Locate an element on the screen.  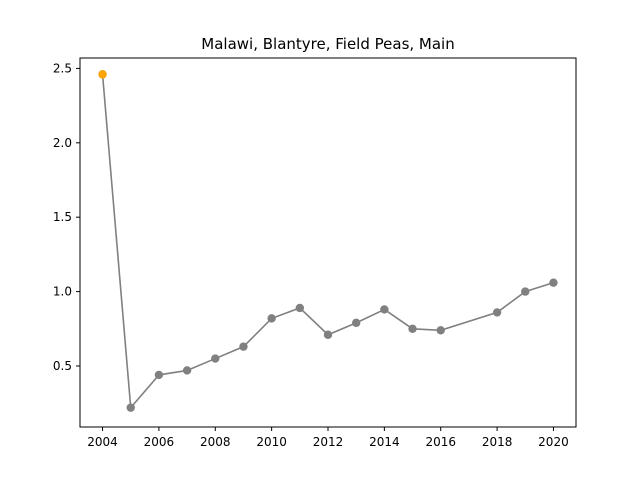
chart-title: Malawi, Blantyre, Field Peas, Main is located at coordinates (327, 44).